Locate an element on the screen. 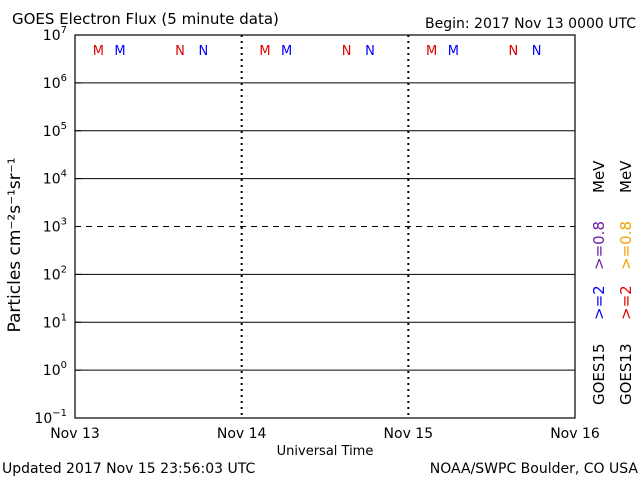 The image size is (640, 480). y-axis-label: Particles cm⁻²s⁻¹sr⁻¹ is located at coordinates (15, 244).